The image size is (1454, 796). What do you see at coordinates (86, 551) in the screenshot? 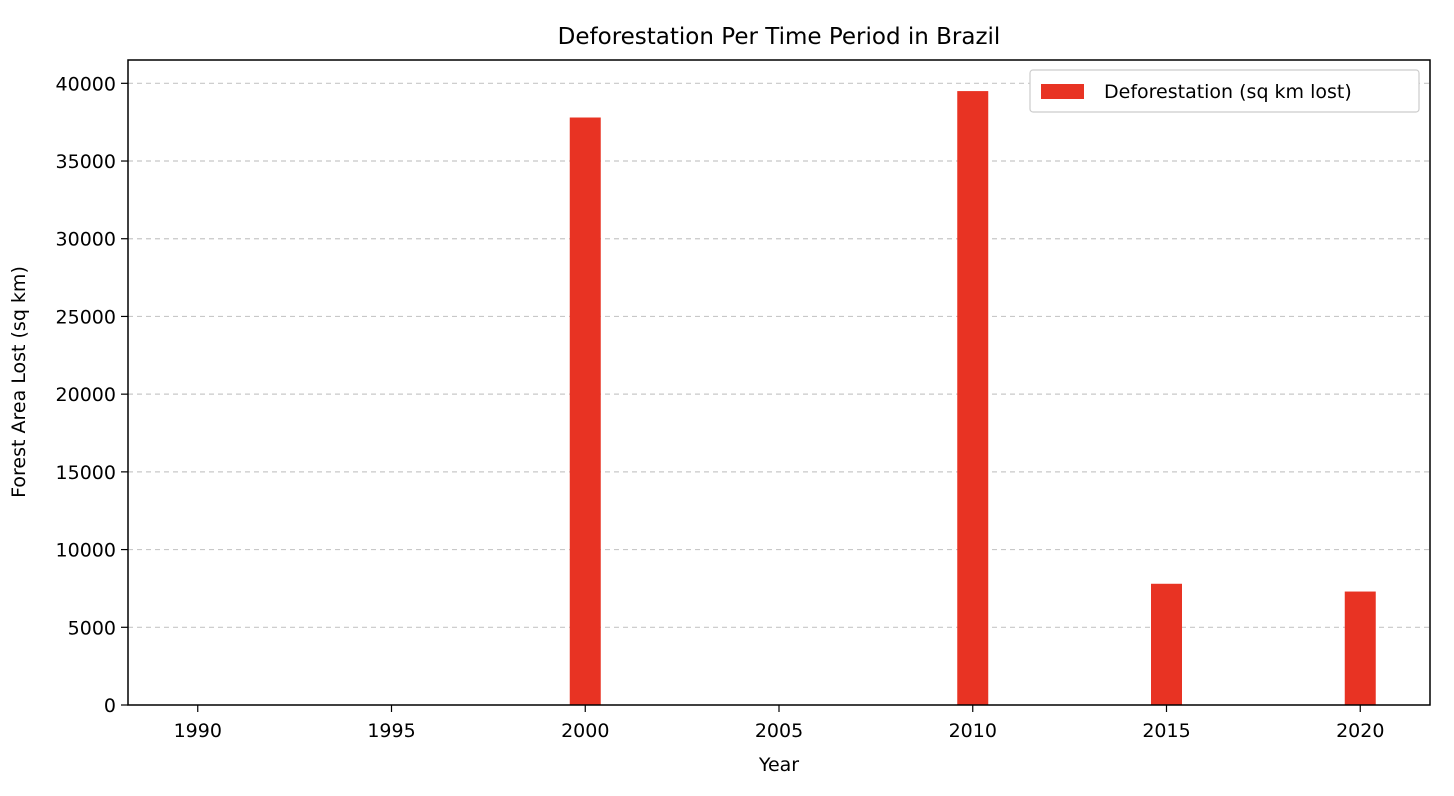
I see `y-tick-label: 10000` at bounding box center [86, 551].